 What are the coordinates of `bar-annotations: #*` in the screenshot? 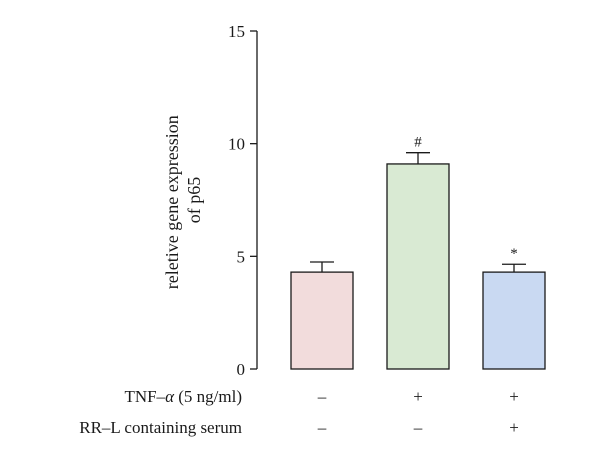 It's located at (466, 199).